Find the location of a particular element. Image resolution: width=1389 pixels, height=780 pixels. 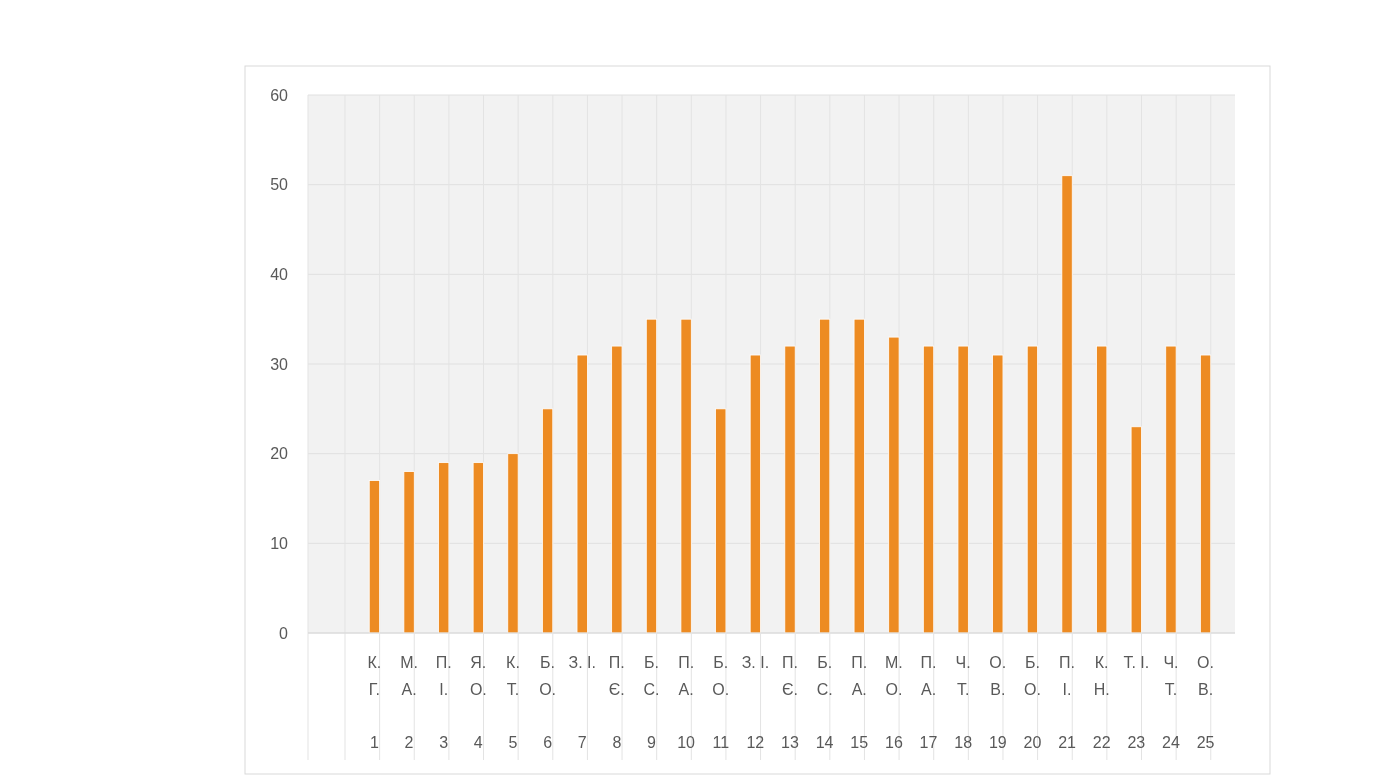

category-label: К. Г. 1 is located at coordinates (374, 702).